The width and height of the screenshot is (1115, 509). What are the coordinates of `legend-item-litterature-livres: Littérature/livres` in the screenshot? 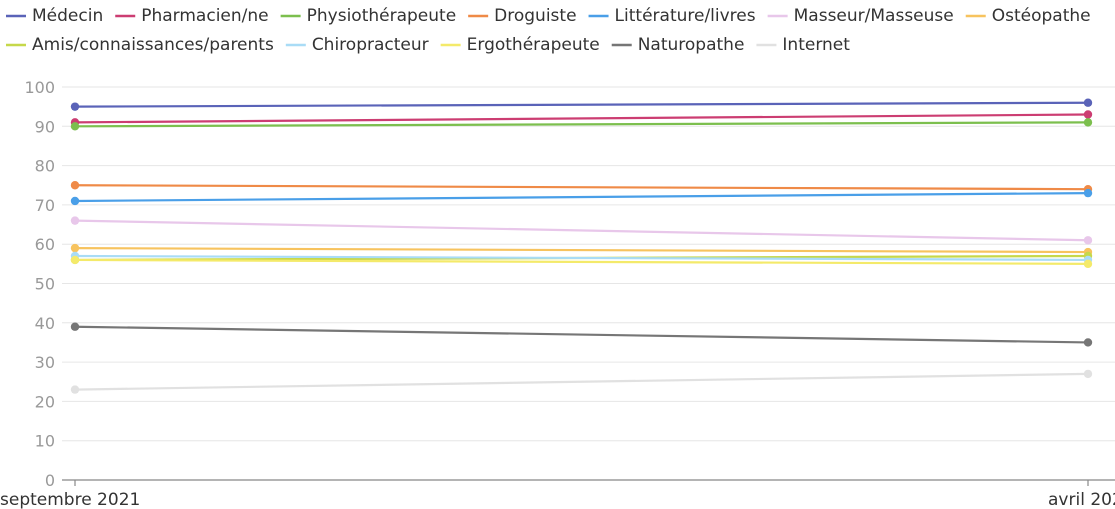 It's located at (672, 16).